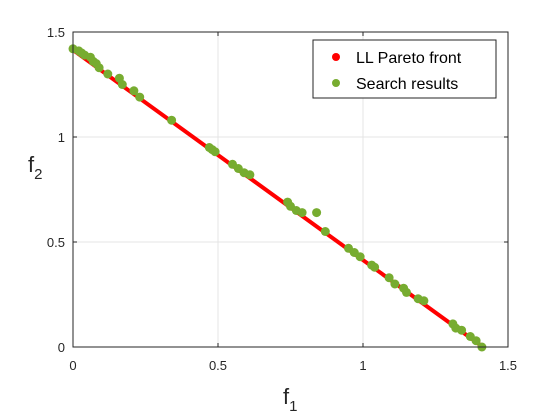 This screenshot has height=420, width=560. What do you see at coordinates (61, 347) in the screenshot?
I see `y-tick-label: 0` at bounding box center [61, 347].